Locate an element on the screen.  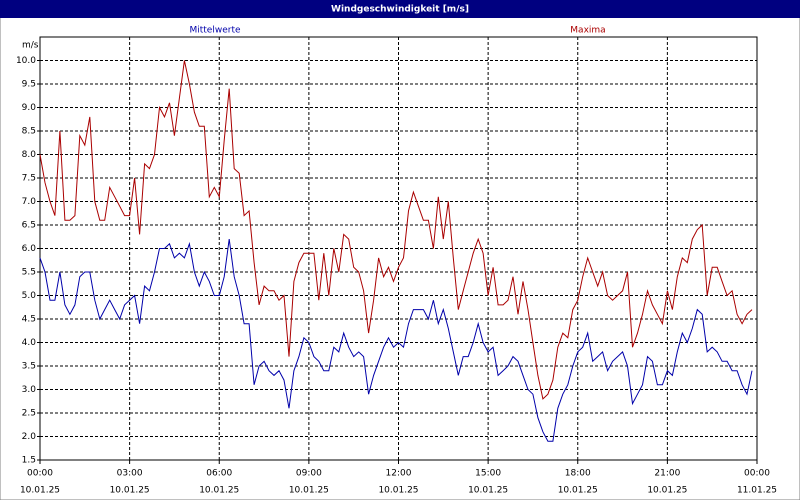
y-tick-label: 9.5 is located at coordinates (29, 85).